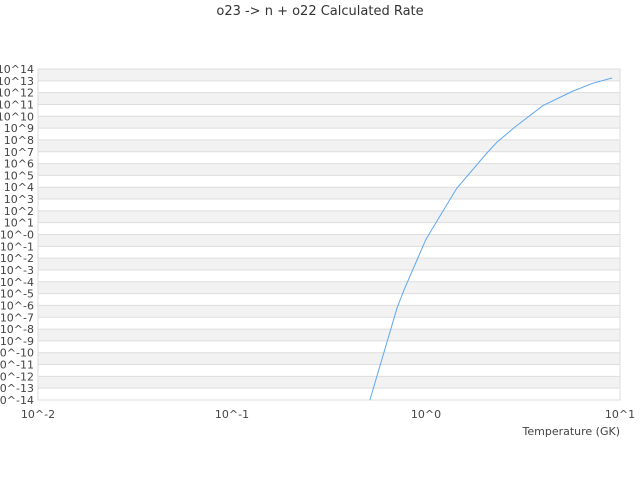  What do you see at coordinates (17, 270) in the screenshot?
I see `y-tick-label: 10^-3` at bounding box center [17, 270].